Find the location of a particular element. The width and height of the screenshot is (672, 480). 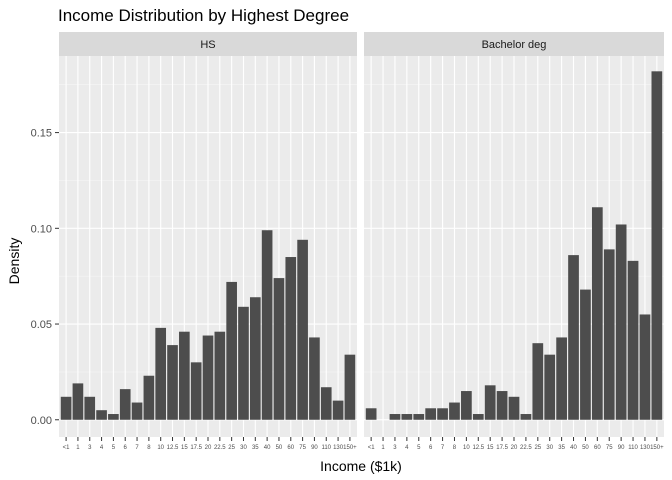

x-tick-label: 130 is located at coordinates (338, 448).